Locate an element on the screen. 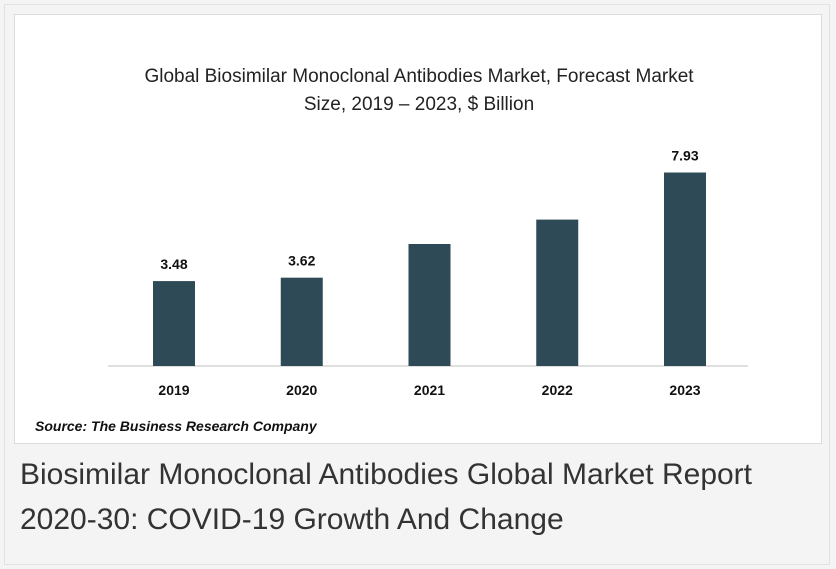 The width and height of the screenshot is (836, 569). data-label: 3.62 is located at coordinates (301, 261).